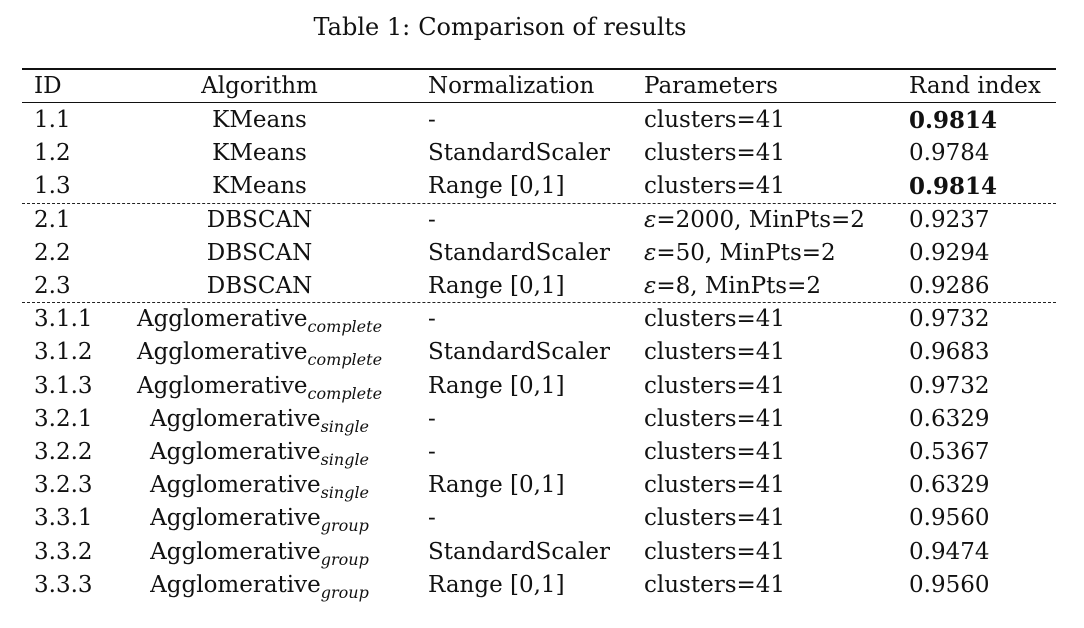  What do you see at coordinates (711, 86) in the screenshot?
I see `header-parameters: Parameters` at bounding box center [711, 86].